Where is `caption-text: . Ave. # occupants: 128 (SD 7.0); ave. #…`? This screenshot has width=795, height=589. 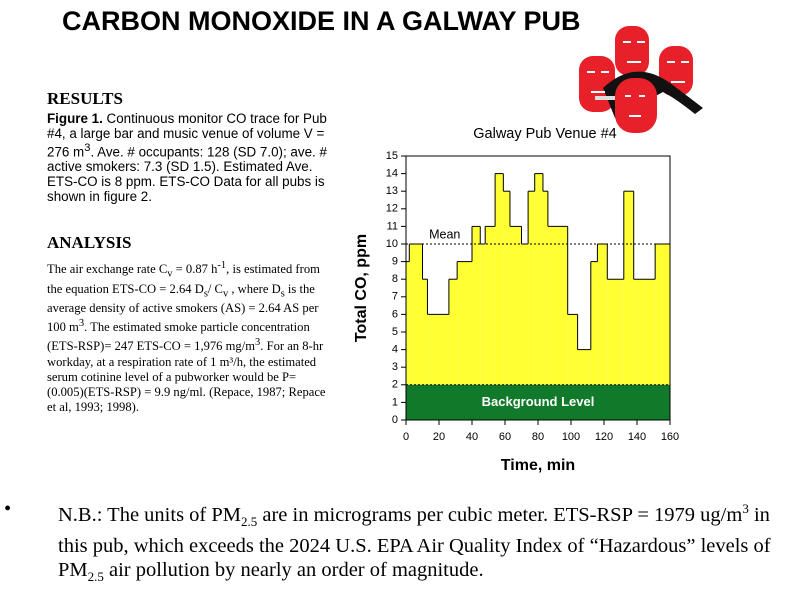 caption-text: . Ave. # occupants: 128 (SD 7.0); ave. #… is located at coordinates (187, 174).